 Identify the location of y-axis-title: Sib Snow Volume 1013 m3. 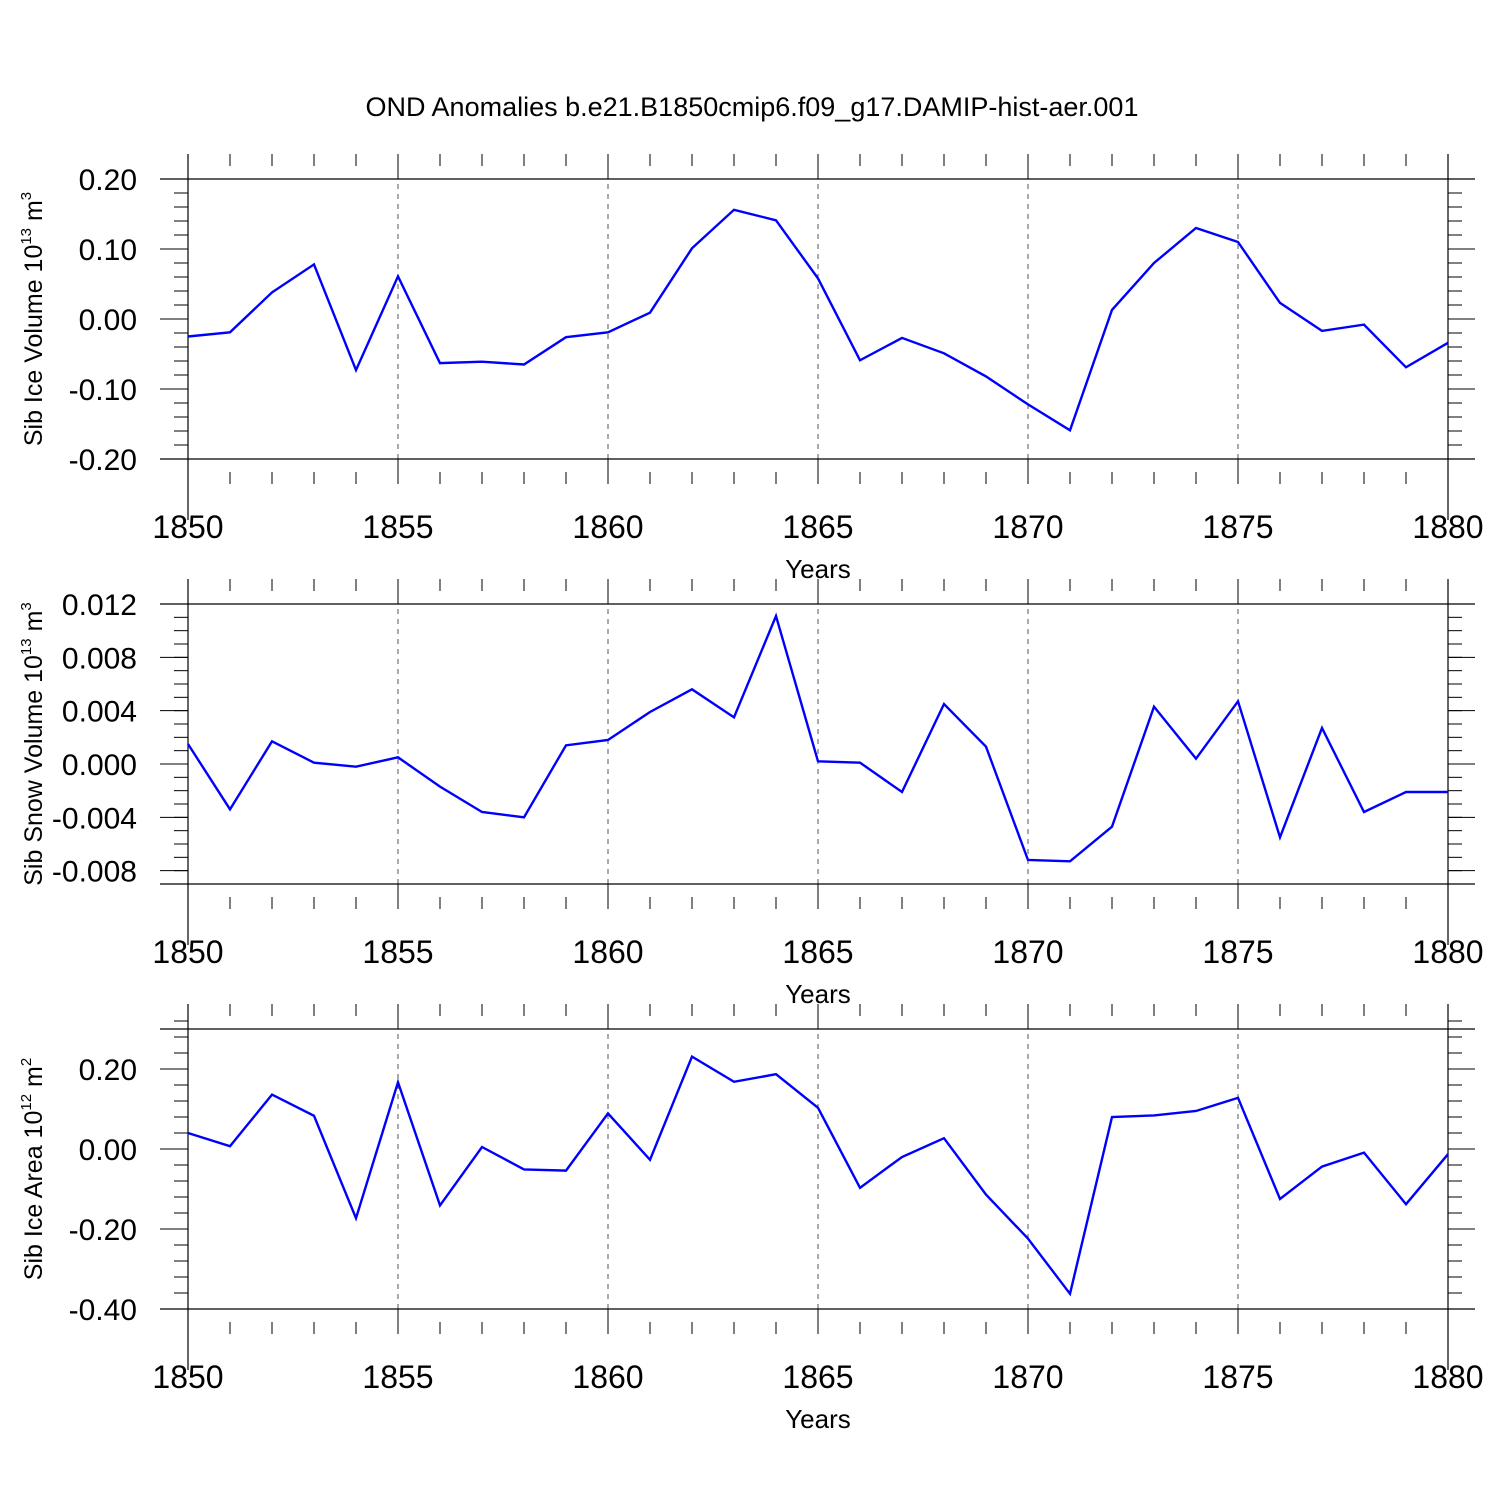
(33, 744).